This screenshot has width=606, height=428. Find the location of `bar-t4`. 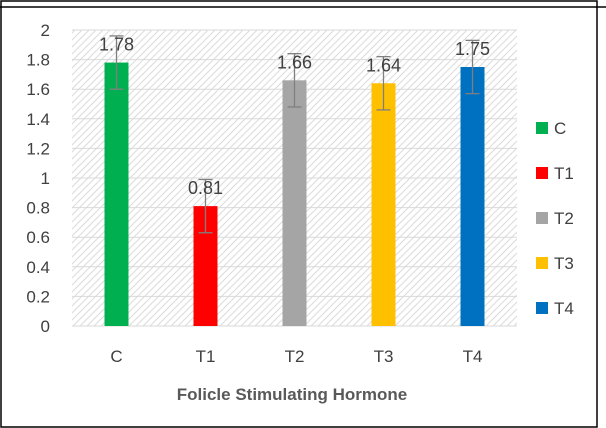

bar-t4 is located at coordinates (472, 196).